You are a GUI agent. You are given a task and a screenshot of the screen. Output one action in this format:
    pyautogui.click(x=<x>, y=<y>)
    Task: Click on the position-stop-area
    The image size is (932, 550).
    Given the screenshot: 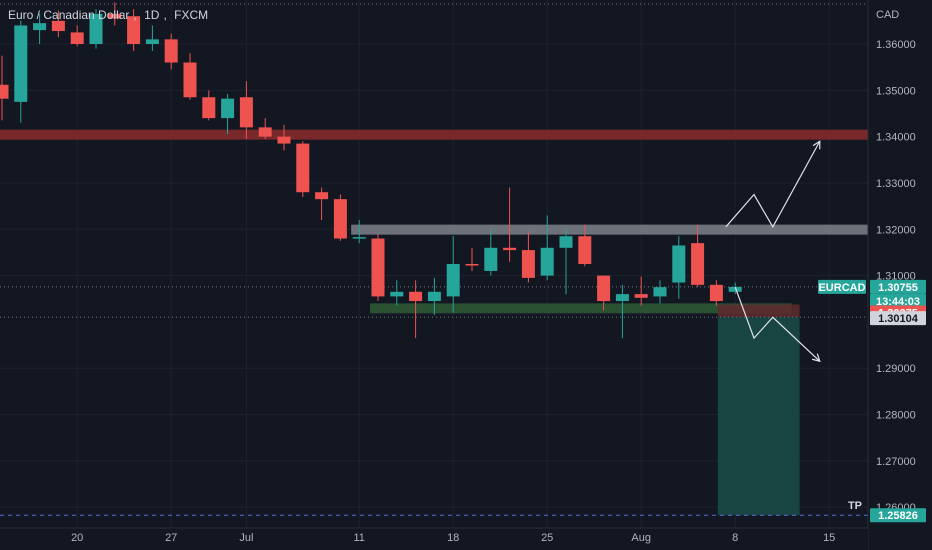 What is the action you would take?
    pyautogui.click(x=758, y=311)
    